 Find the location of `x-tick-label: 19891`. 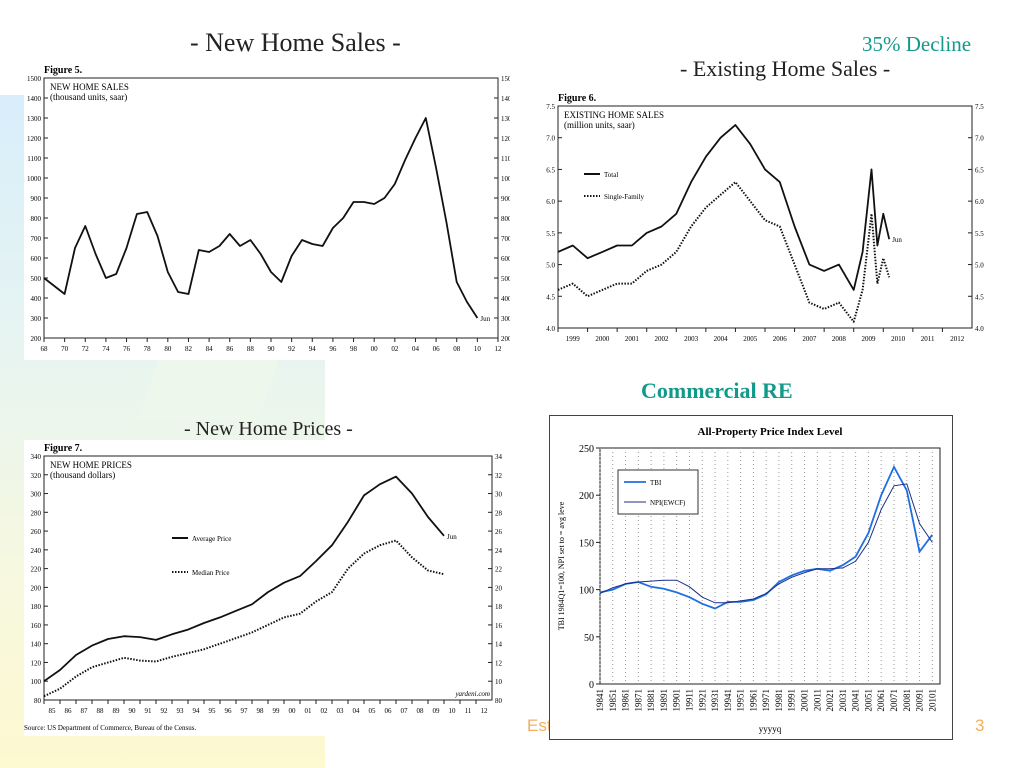

x-tick-label: 19891 is located at coordinates (664, 700).